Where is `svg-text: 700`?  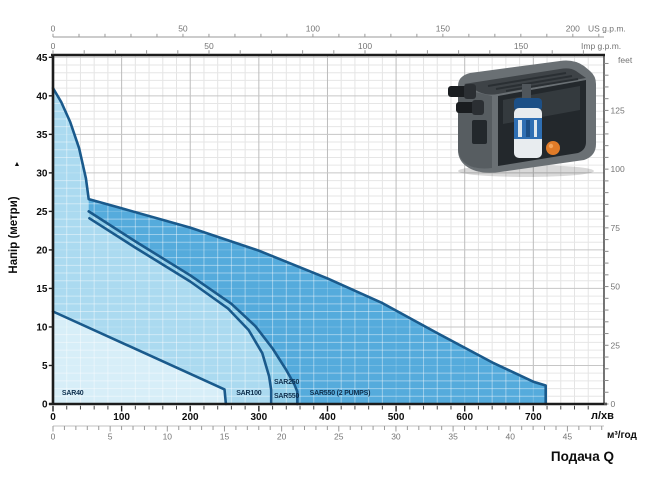 svg-text: 700 is located at coordinates (533, 417).